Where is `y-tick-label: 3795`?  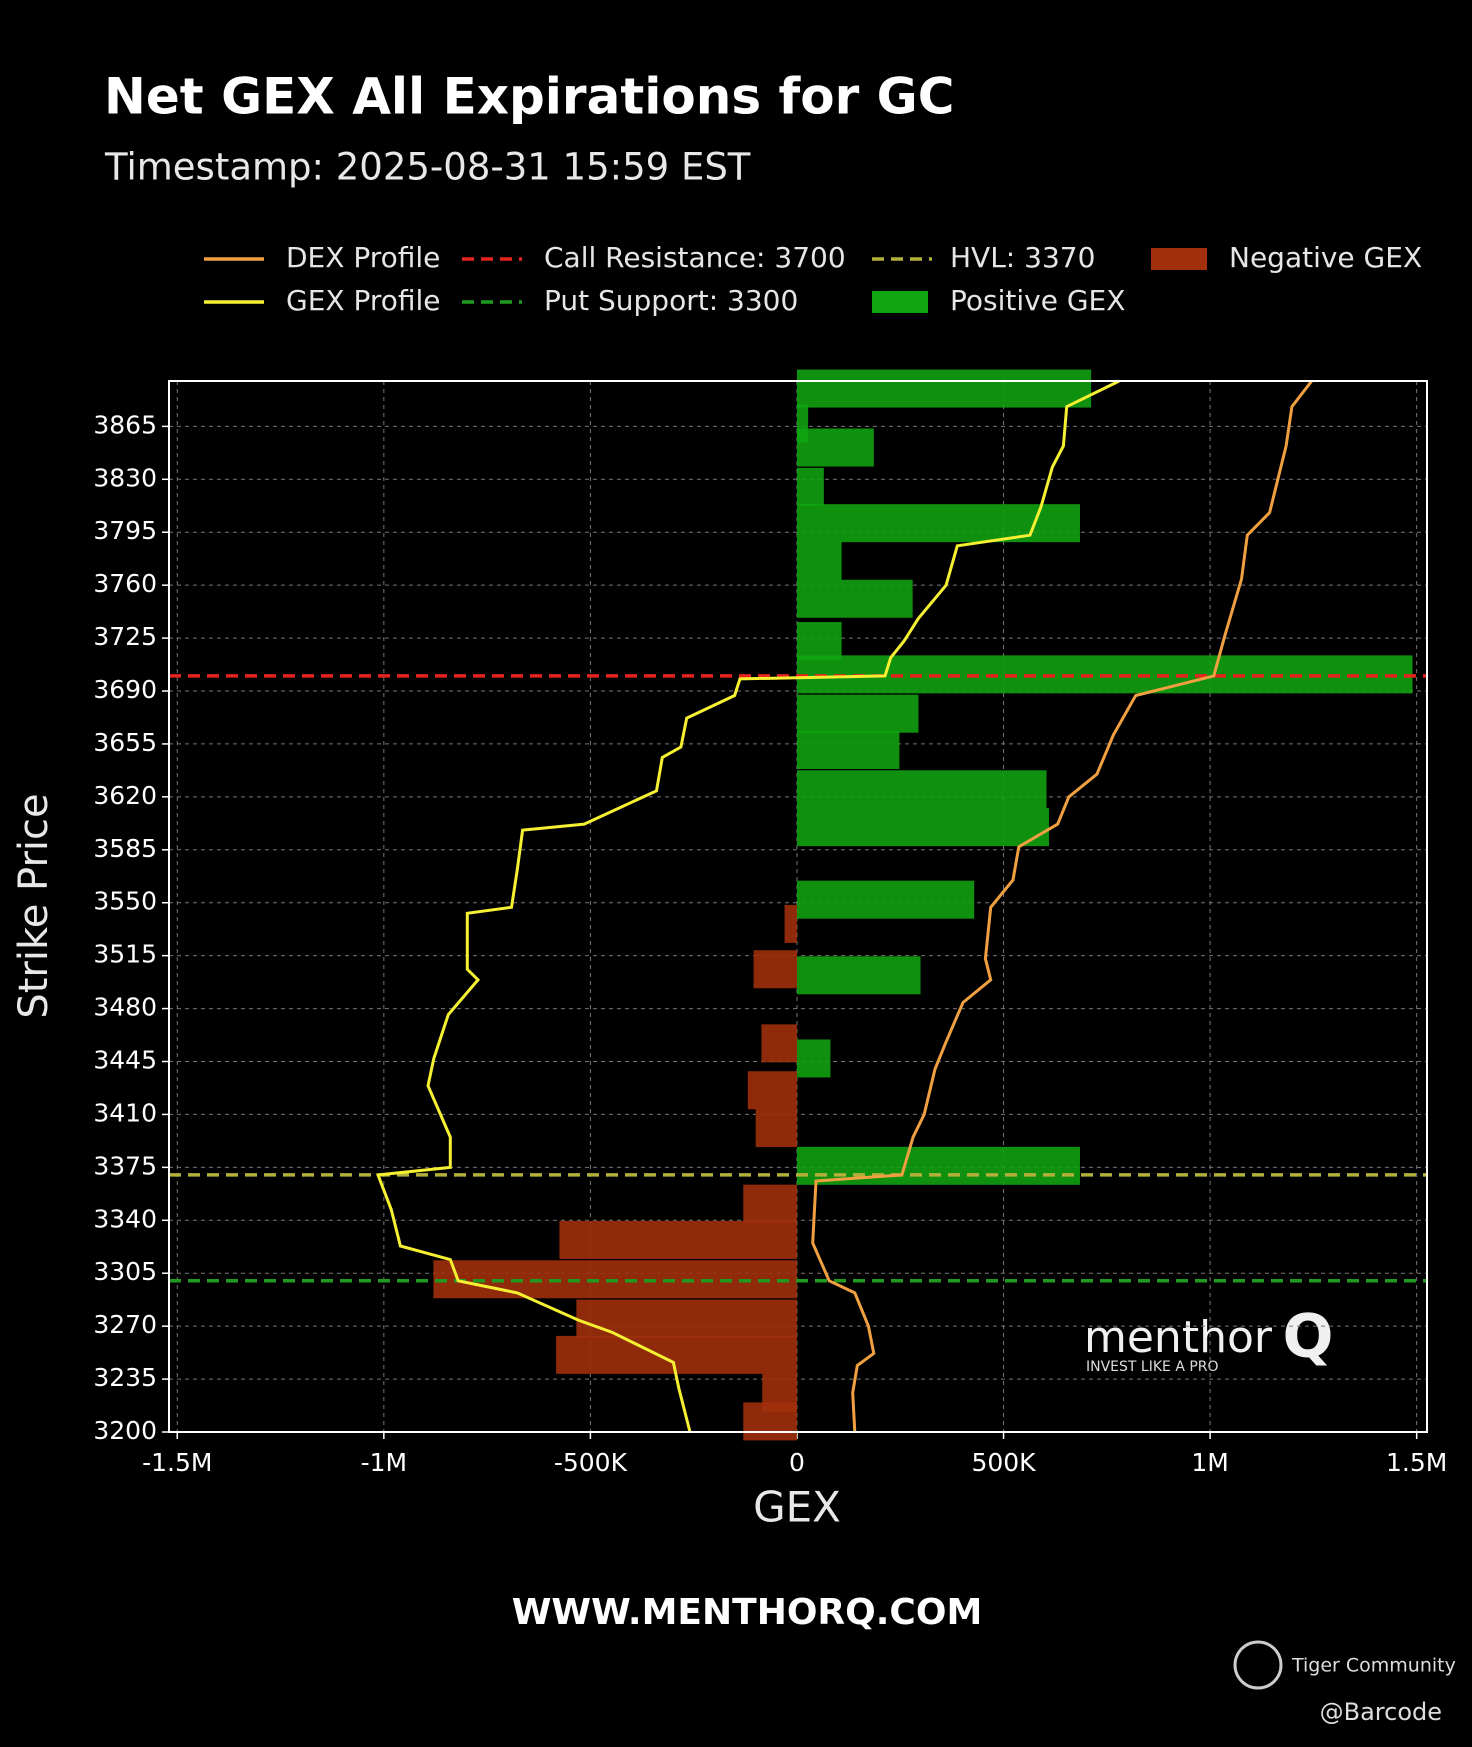 y-tick-label: 3795 is located at coordinates (125, 530).